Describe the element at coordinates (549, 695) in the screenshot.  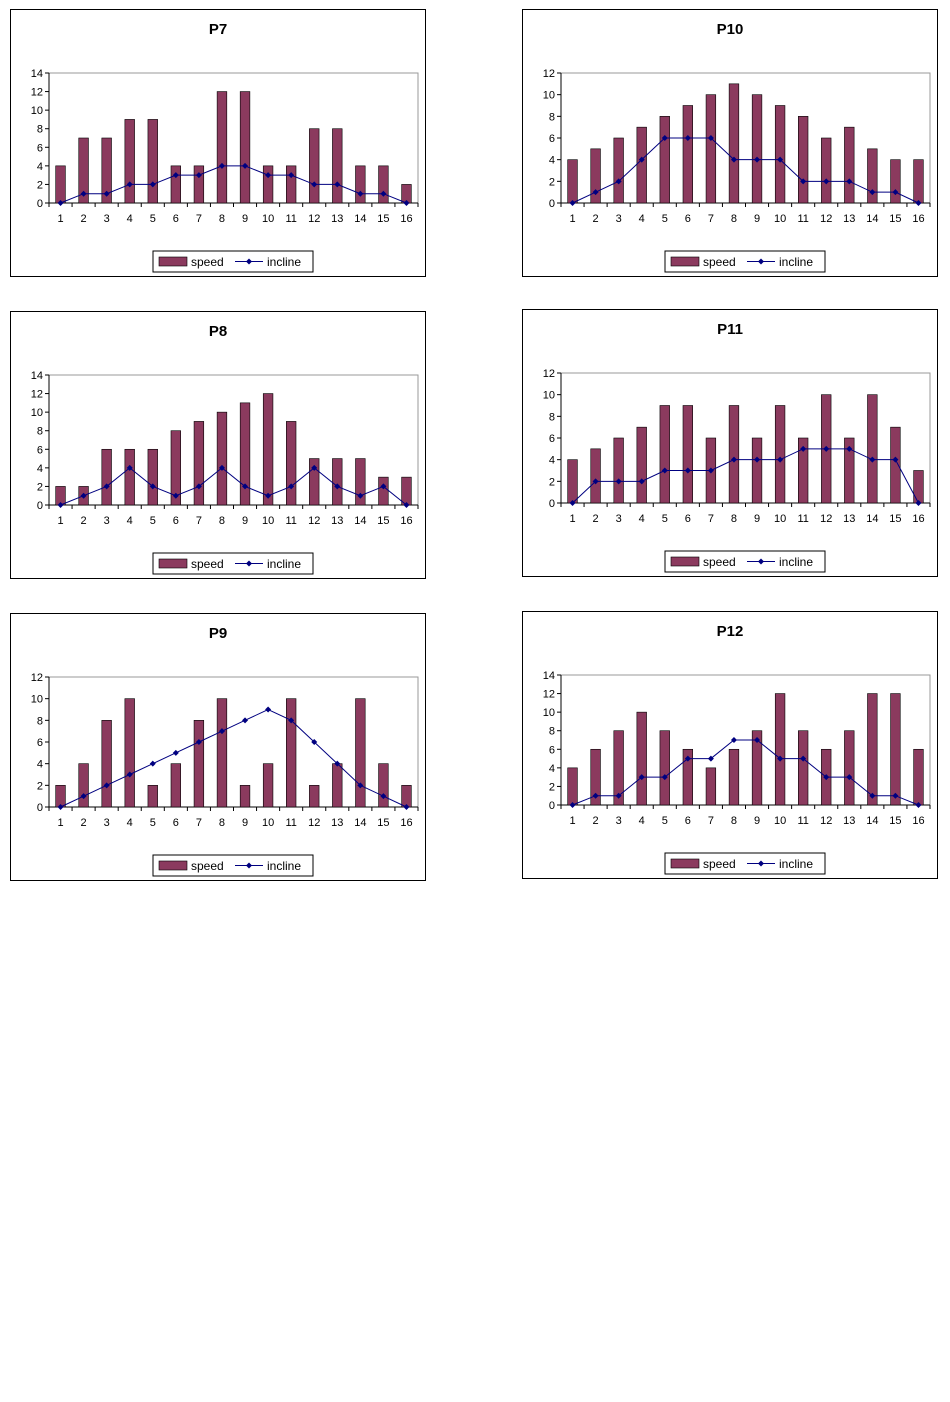
I see `y-tick-label: 12` at that location.